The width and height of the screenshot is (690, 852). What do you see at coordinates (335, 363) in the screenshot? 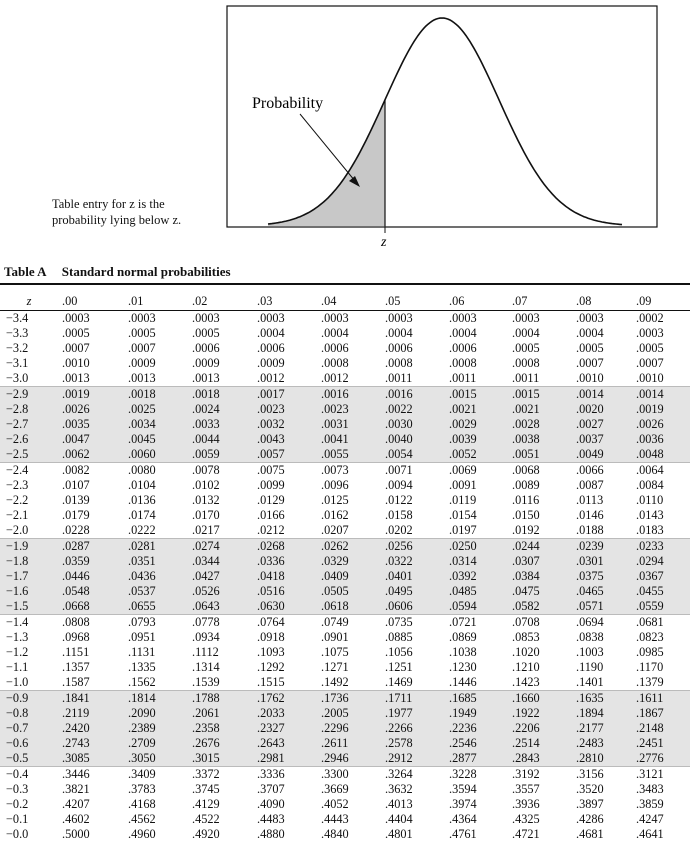
I see `probability-cell: .0008` at bounding box center [335, 363].